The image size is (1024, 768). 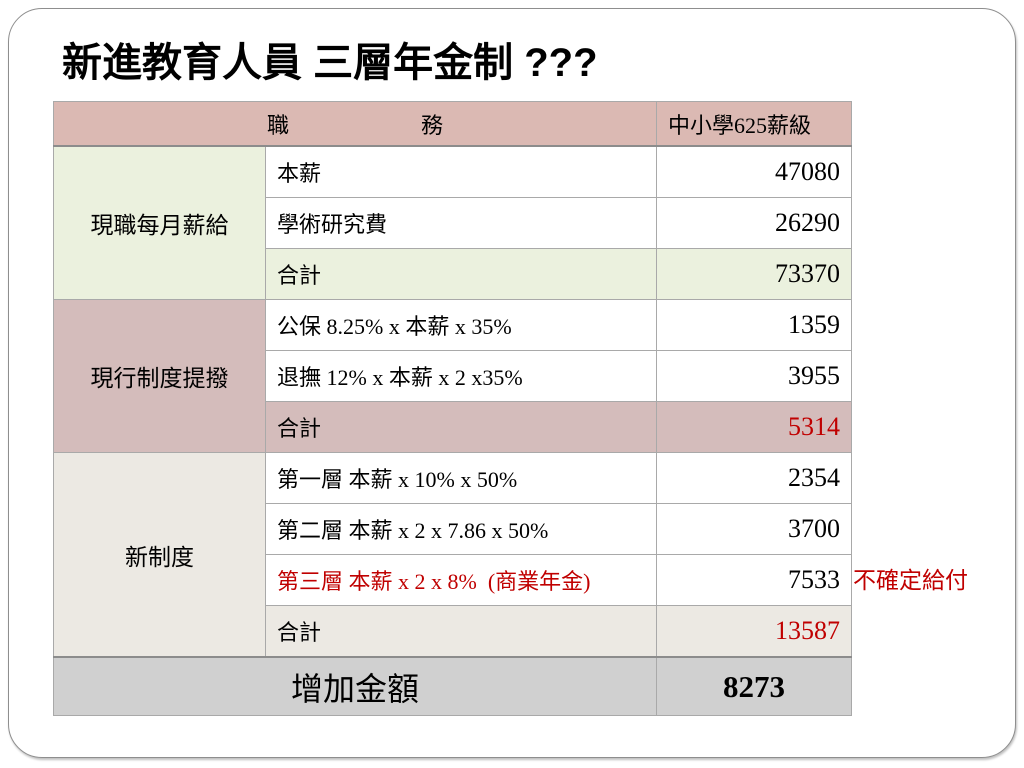 I want to click on total-row: 合計 5314, so click(x=453, y=427).